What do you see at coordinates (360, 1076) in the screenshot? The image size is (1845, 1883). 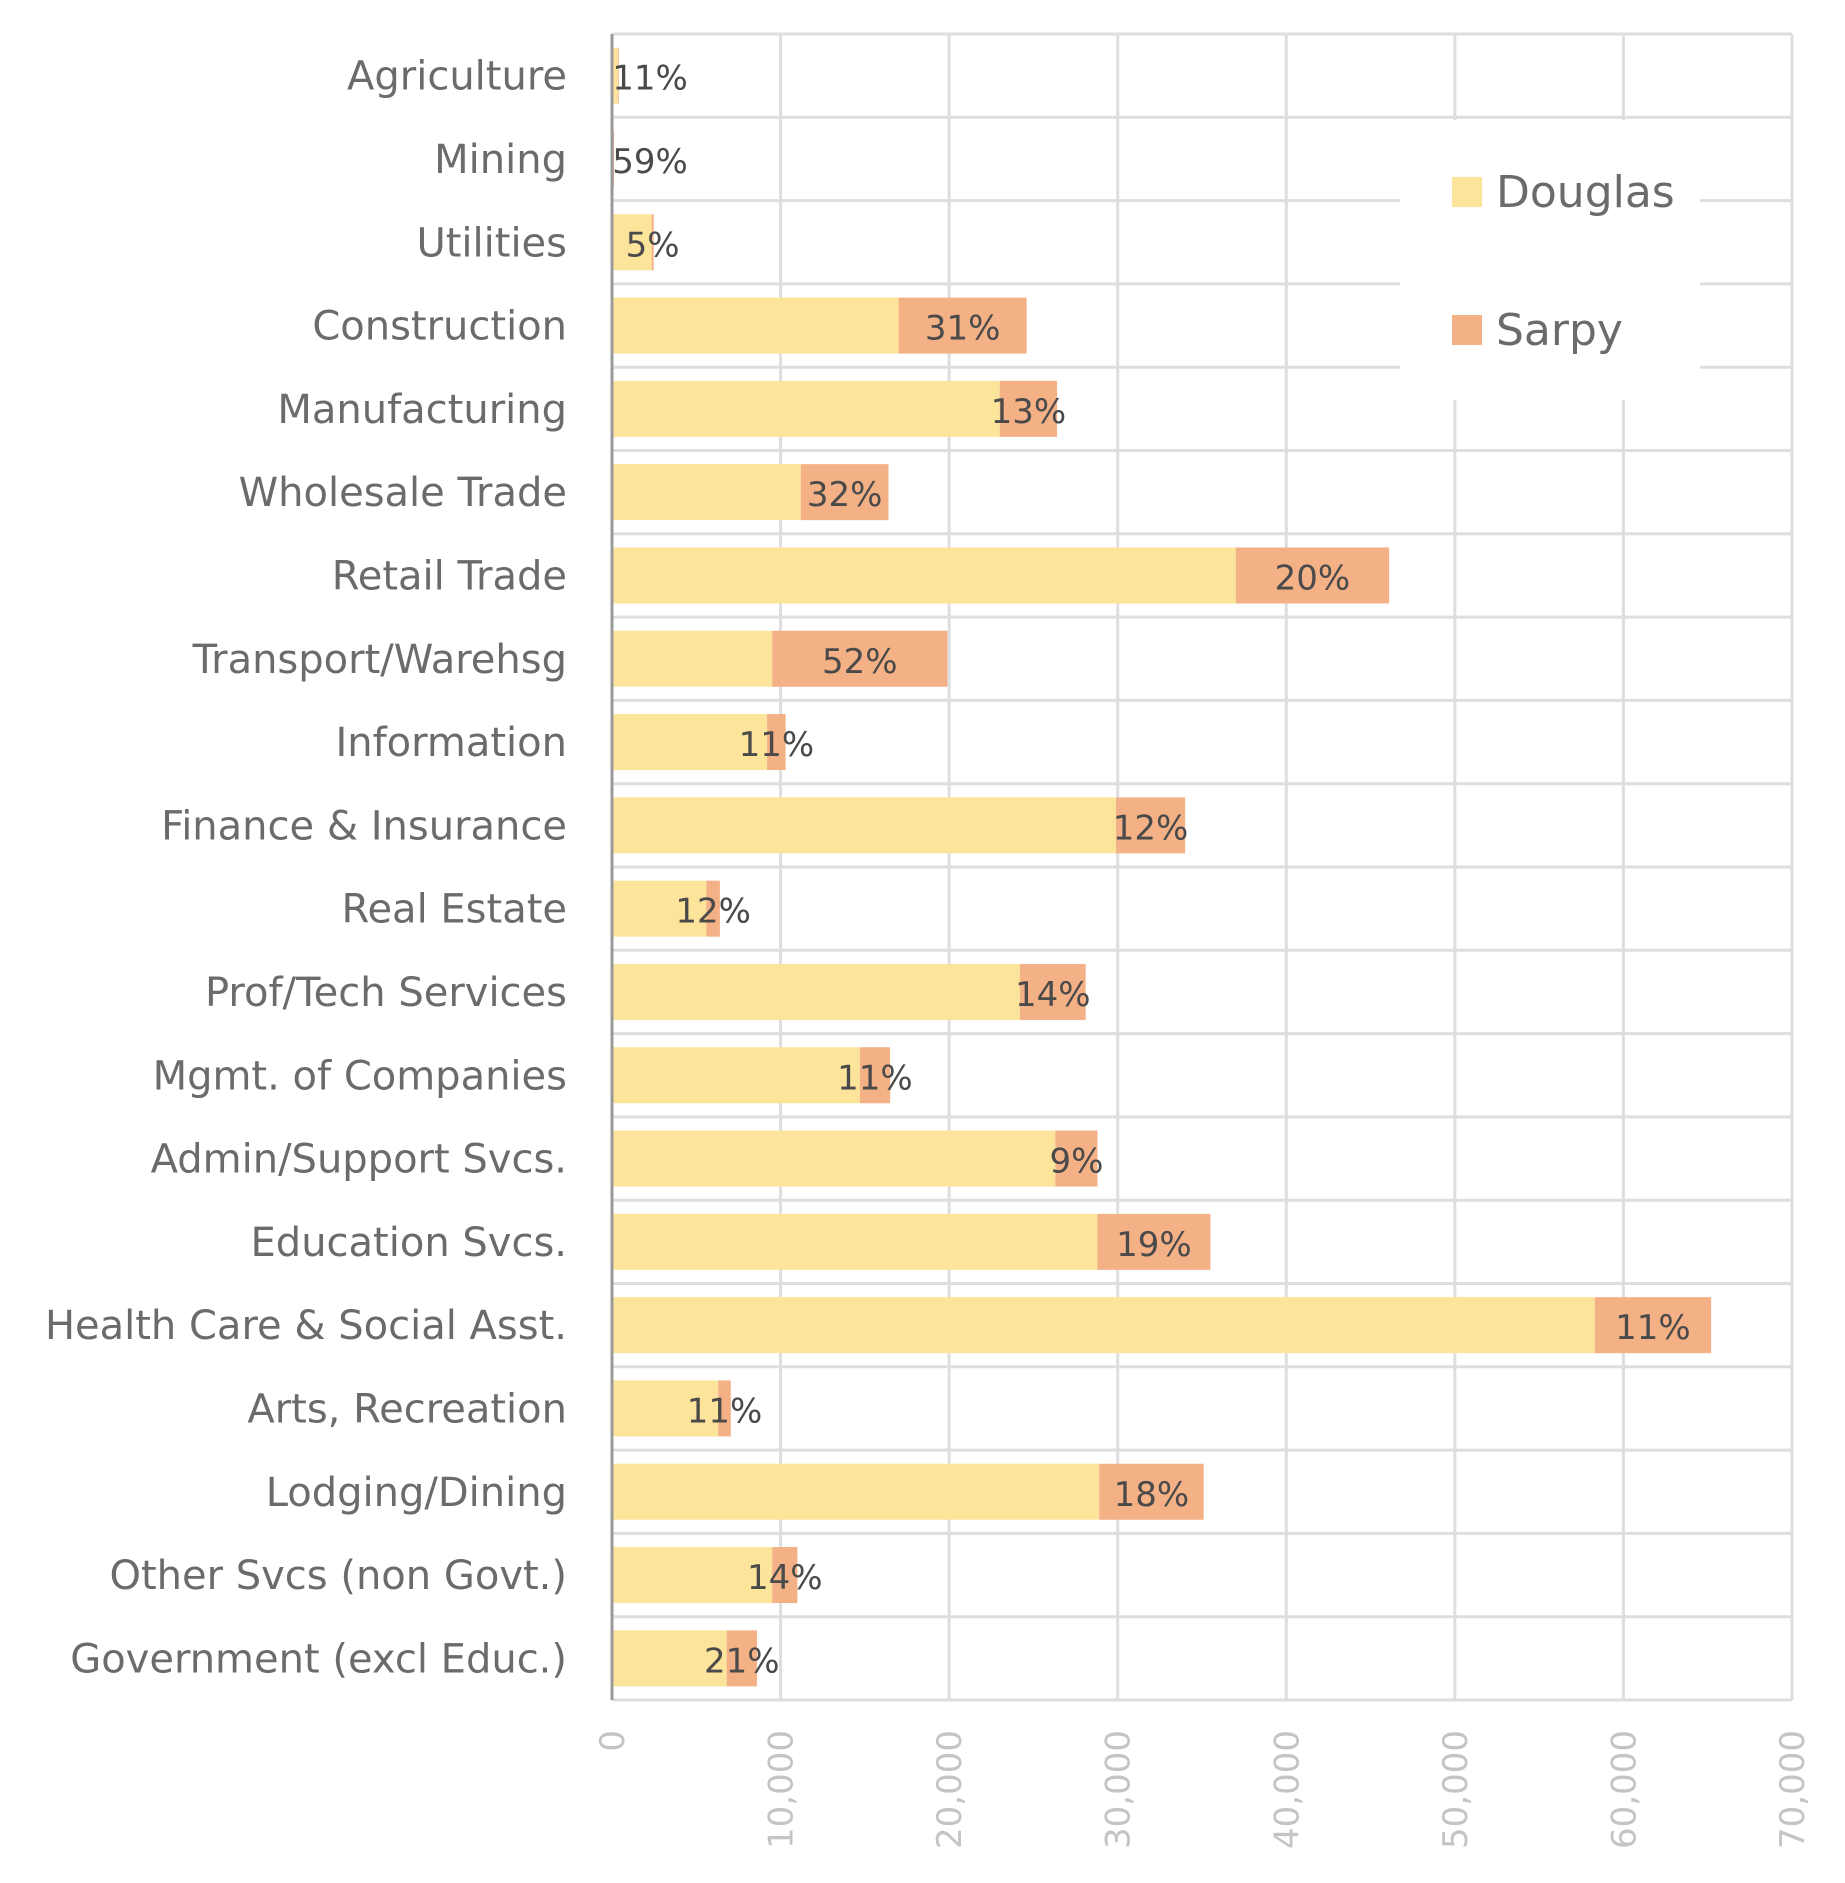 I see `category-label: Mgmt. of Companies` at bounding box center [360, 1076].